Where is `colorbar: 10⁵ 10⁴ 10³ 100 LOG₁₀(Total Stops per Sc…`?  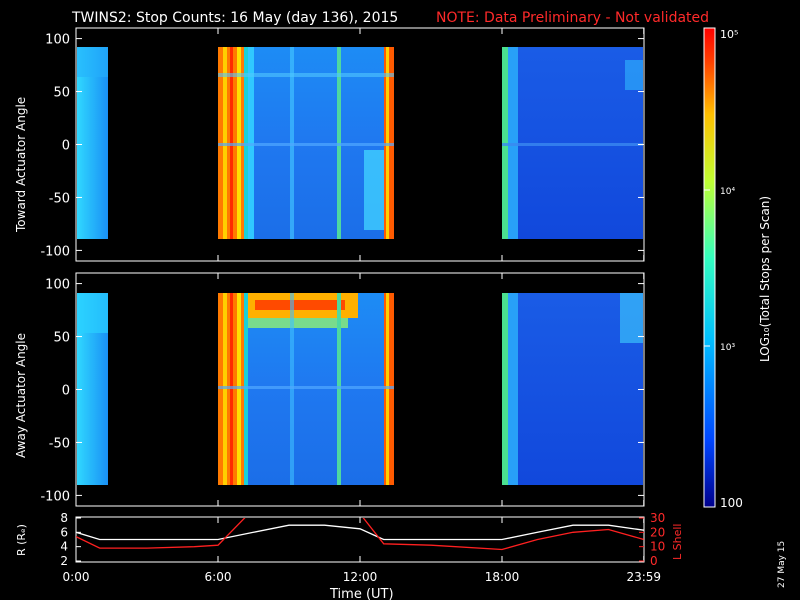
colorbar: 10⁵ 10⁴ 10³ 100 LOG₁₀(Total Stops per Sc… is located at coordinates (737, 268).